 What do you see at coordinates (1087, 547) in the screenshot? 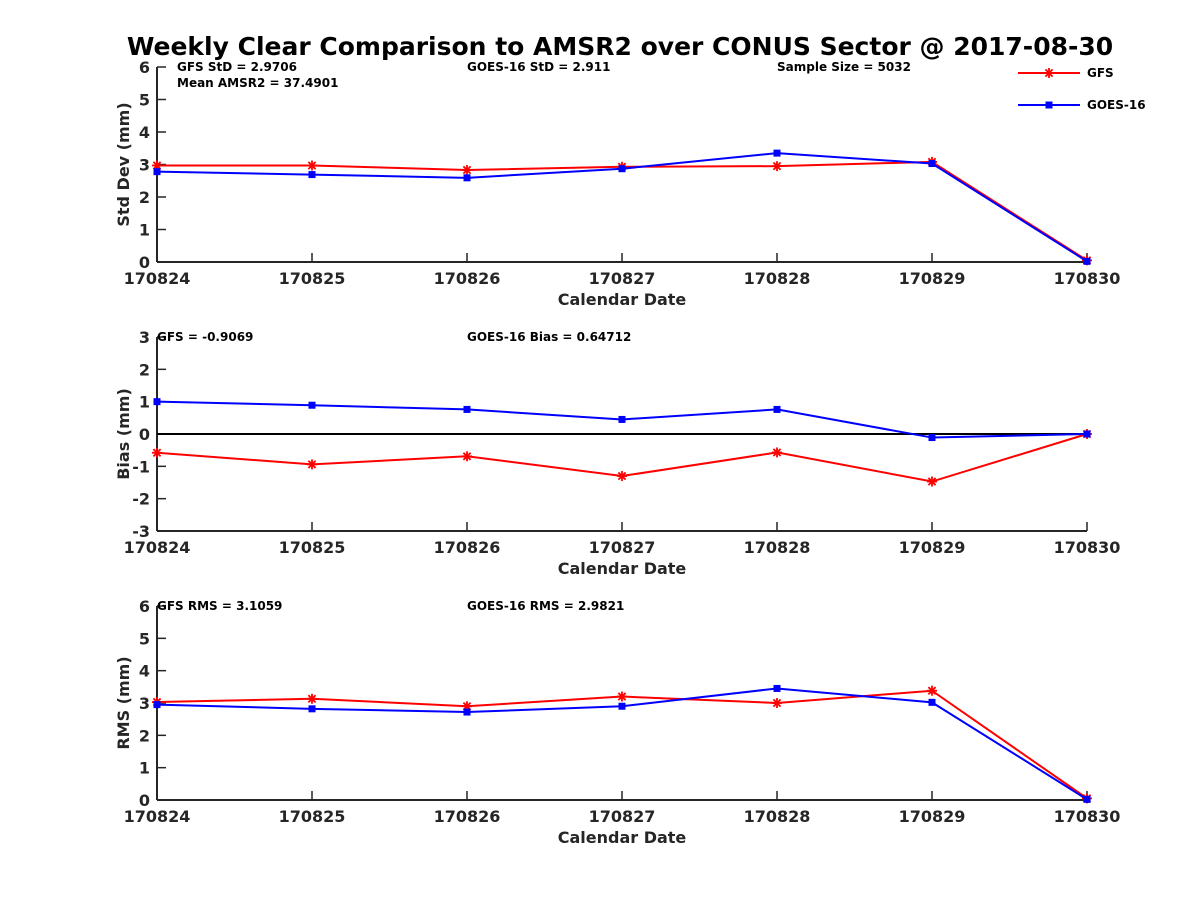
I see `bias-x-tick-label: 170830` at bounding box center [1087, 547].